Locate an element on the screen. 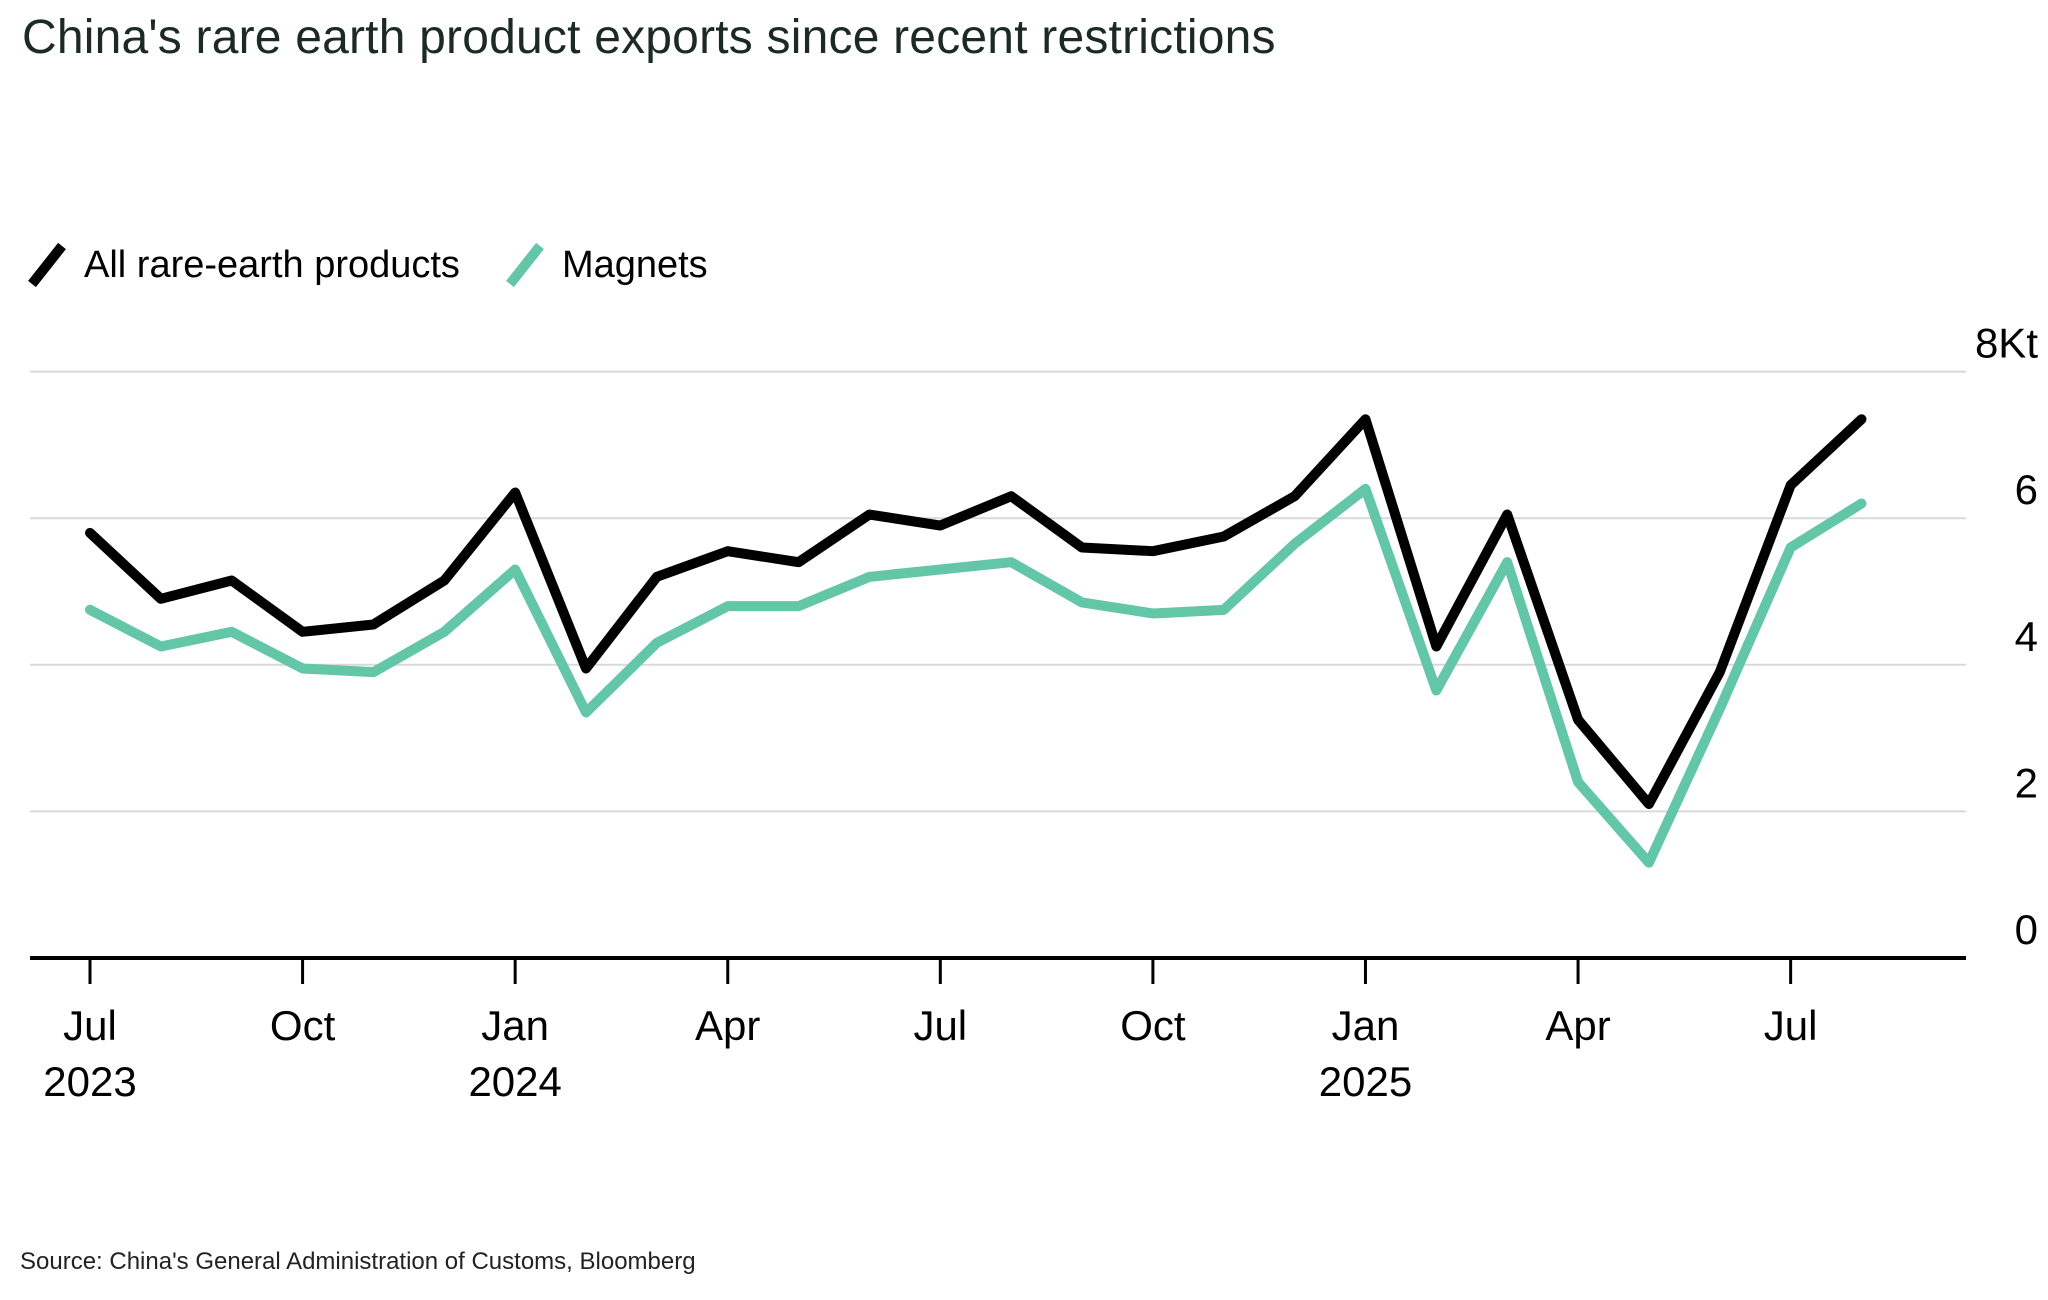  legend-item-magnets: Magnets is located at coordinates (606, 265).